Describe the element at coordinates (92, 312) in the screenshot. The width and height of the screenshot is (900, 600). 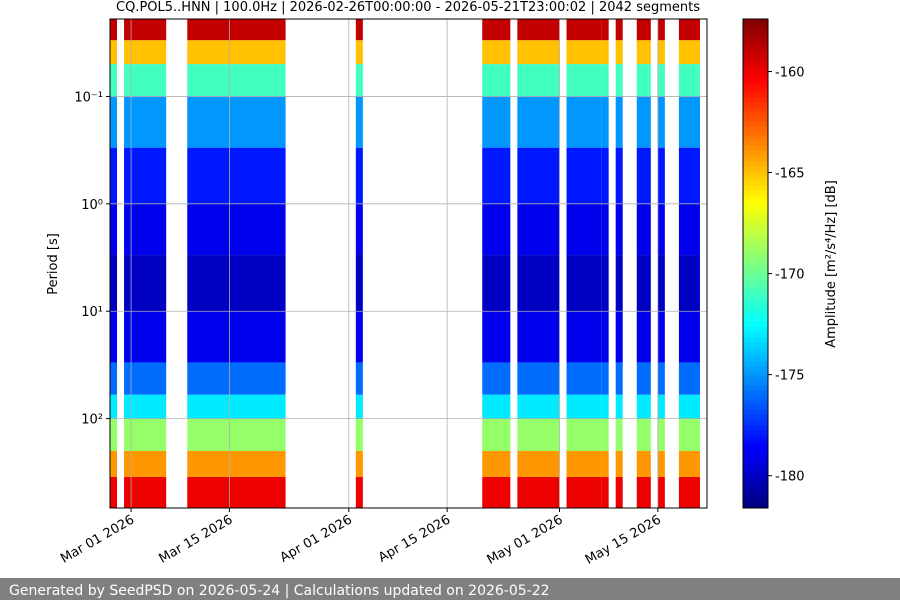
I see `y-tick-label: 10¹` at that location.